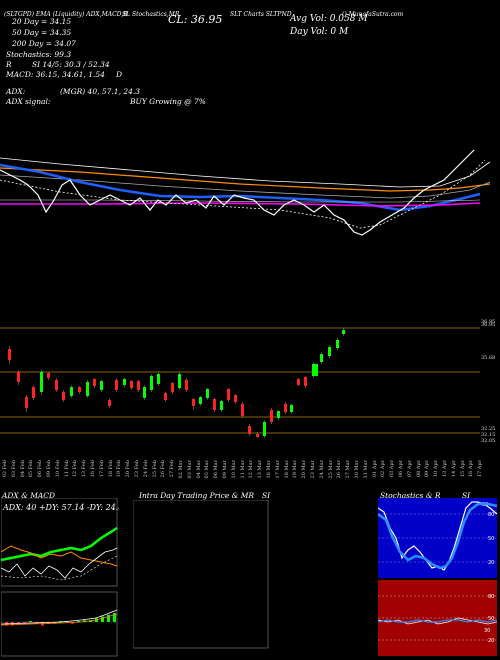  What do you see at coordinates (491, 563) in the screenshot?
I see `stoch-level-20: 20` at bounding box center [491, 563].